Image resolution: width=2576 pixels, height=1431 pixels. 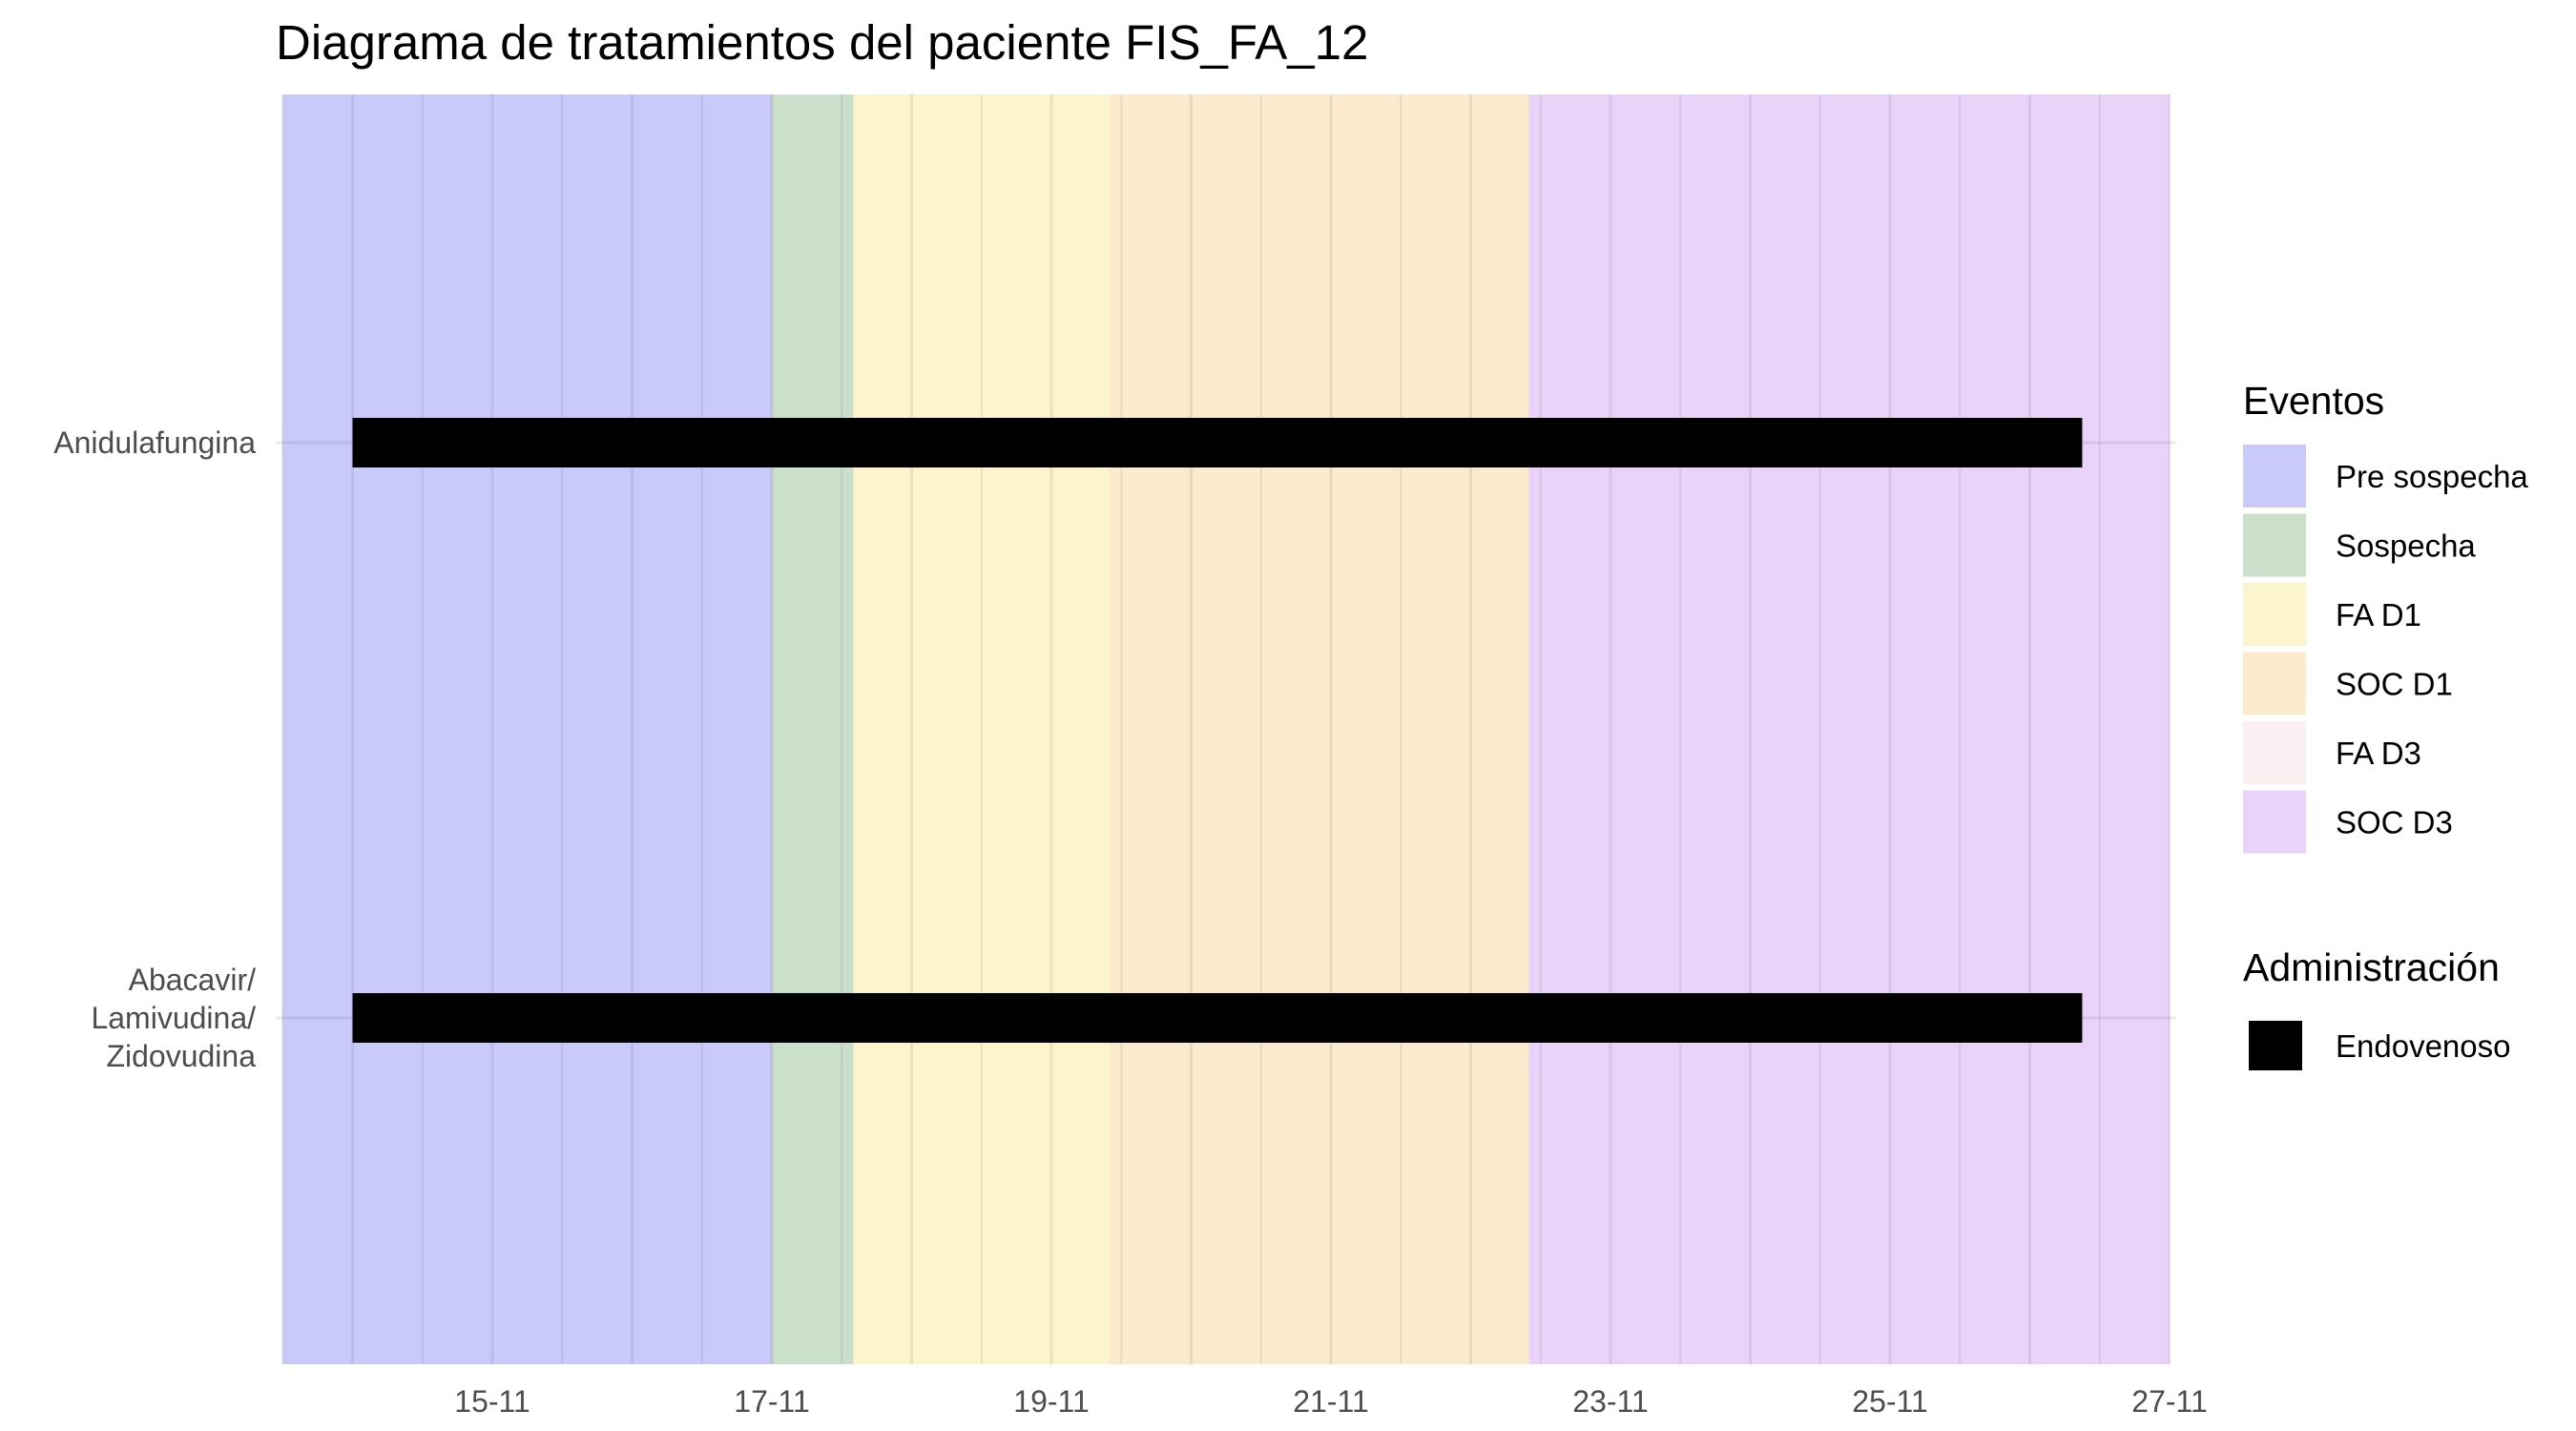 What do you see at coordinates (2423, 1046) in the screenshot?
I see `legend-label: Endovenoso` at bounding box center [2423, 1046].